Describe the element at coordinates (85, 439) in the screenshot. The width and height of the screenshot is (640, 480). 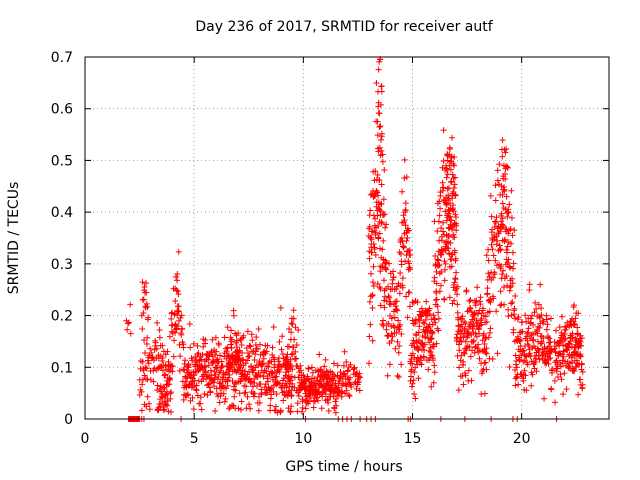
I see `x-tick-label: 0` at that location.